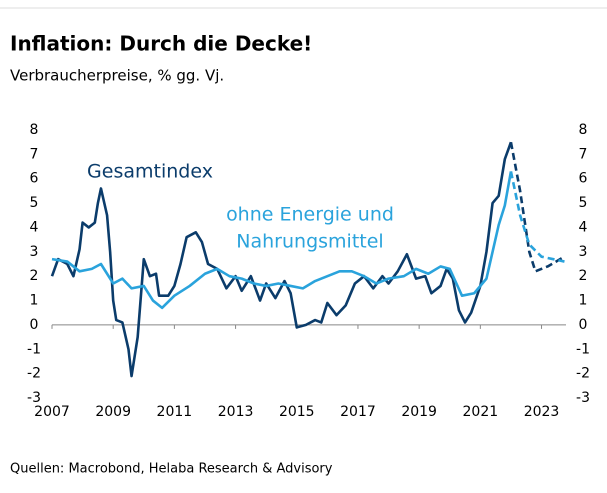 The width and height of the screenshot is (607, 493). What do you see at coordinates (583, 325) in the screenshot?
I see `y2-tick-label: 0` at bounding box center [583, 325].